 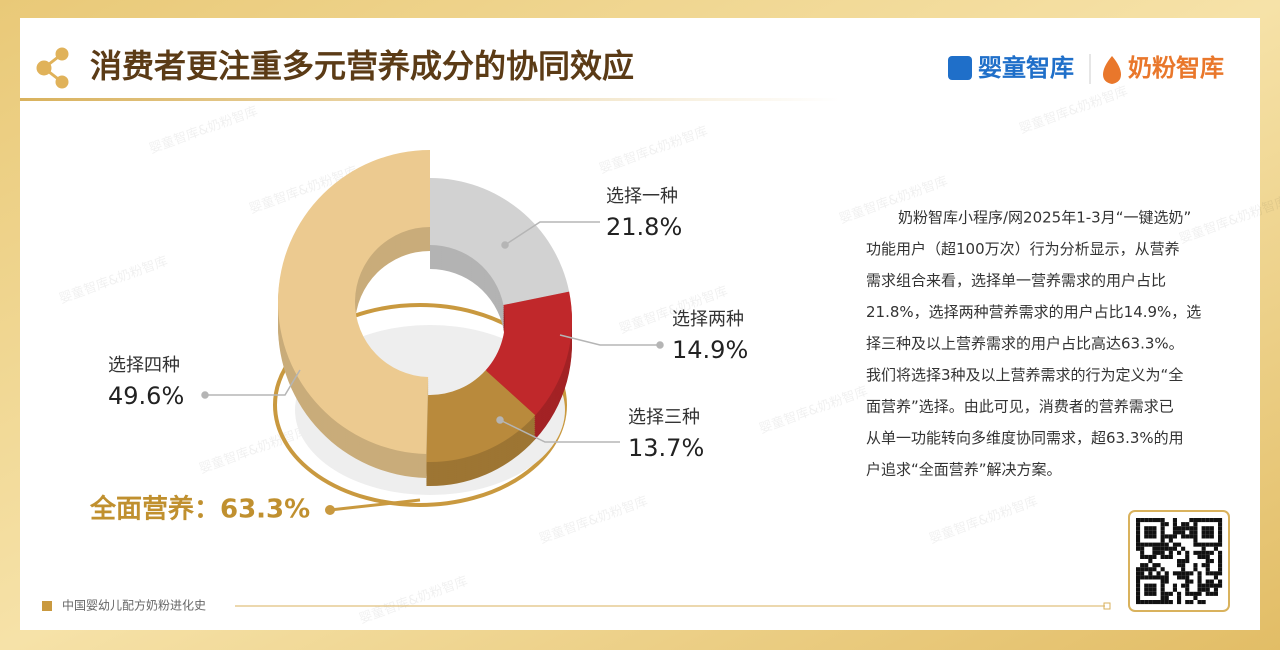 What do you see at coordinates (199, 509) in the screenshot?
I see `annotation: 全面营养：63.3%` at bounding box center [199, 509].